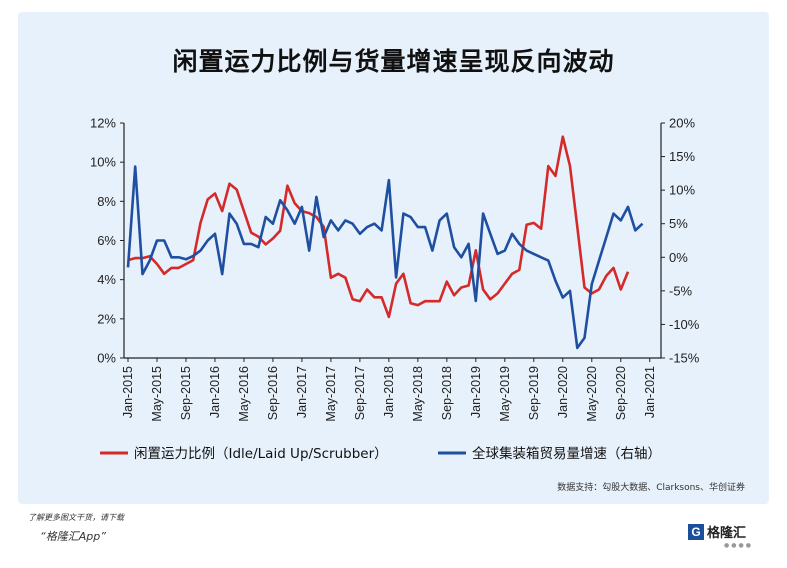 The image size is (787, 568). Describe the element at coordinates (678, 223) in the screenshot. I see `right-tick-label: 5%` at that location.